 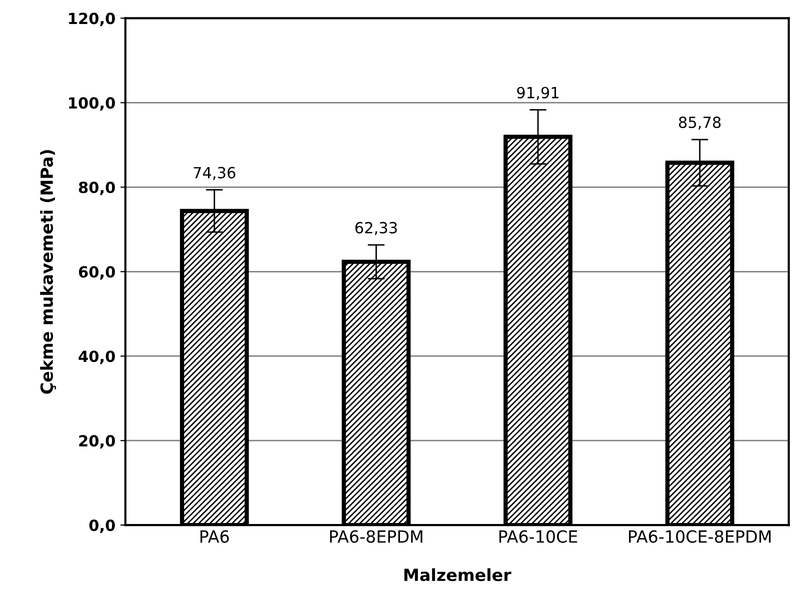 What do you see at coordinates (96, 189) in the screenshot?
I see `y-tick-label: 80,0` at bounding box center [96, 189].